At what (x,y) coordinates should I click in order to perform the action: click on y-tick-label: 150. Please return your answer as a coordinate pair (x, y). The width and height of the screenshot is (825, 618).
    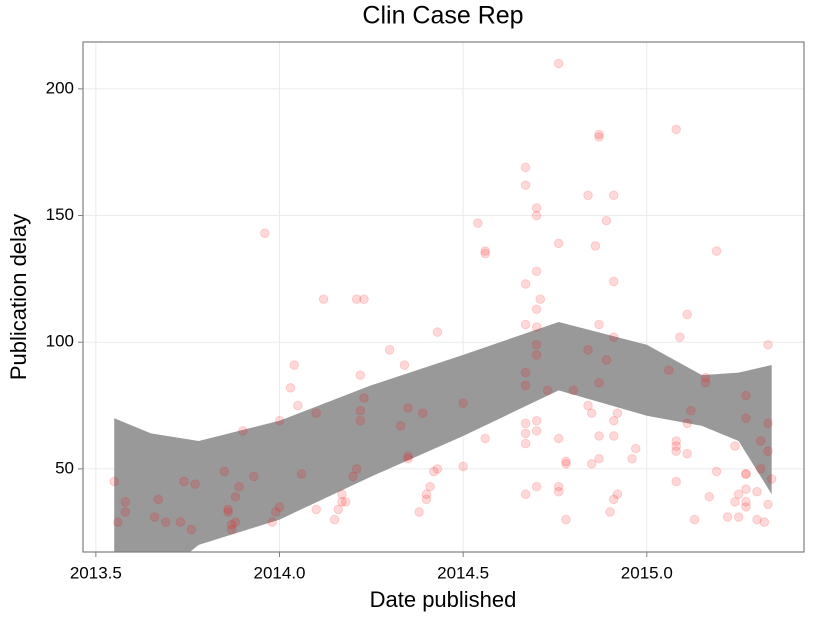
    Looking at the image, I should click on (60, 214).